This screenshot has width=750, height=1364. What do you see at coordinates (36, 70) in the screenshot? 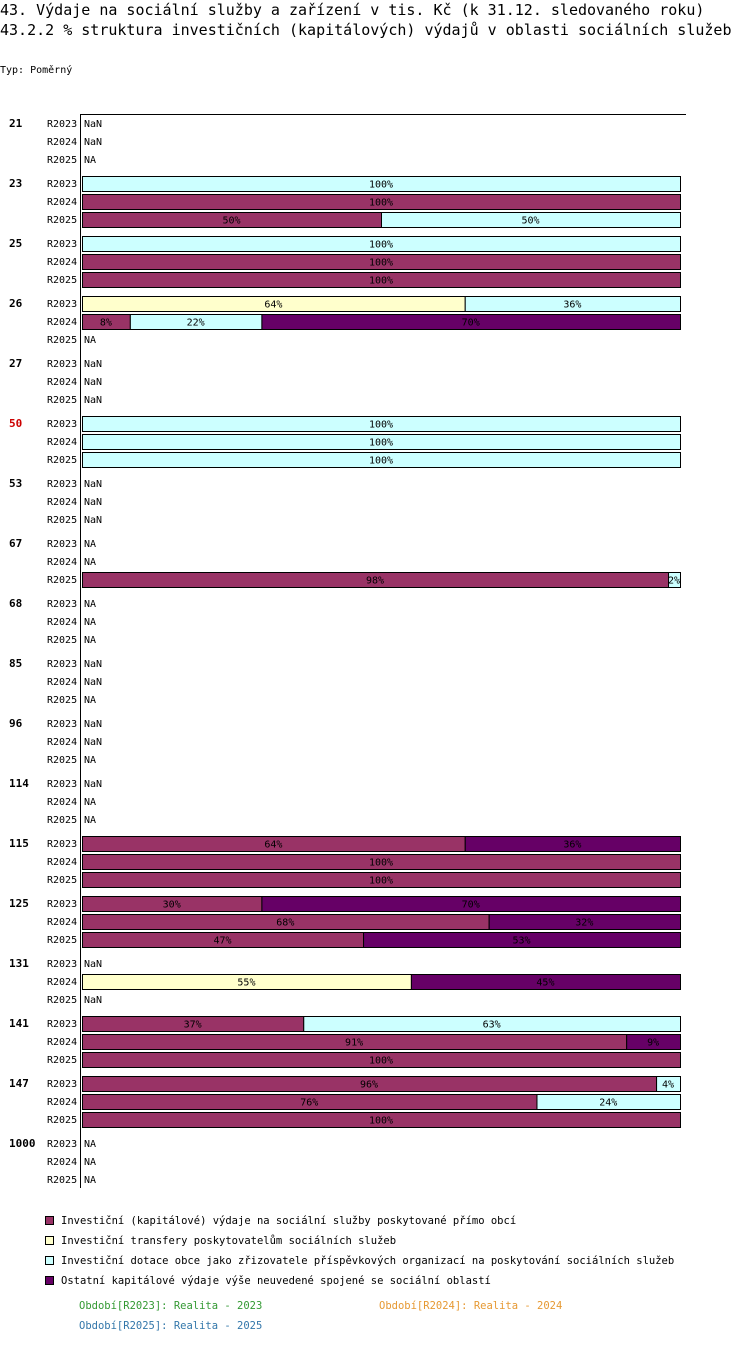
I see `chart-type-label: Typ: Poměrný` at bounding box center [36, 70].